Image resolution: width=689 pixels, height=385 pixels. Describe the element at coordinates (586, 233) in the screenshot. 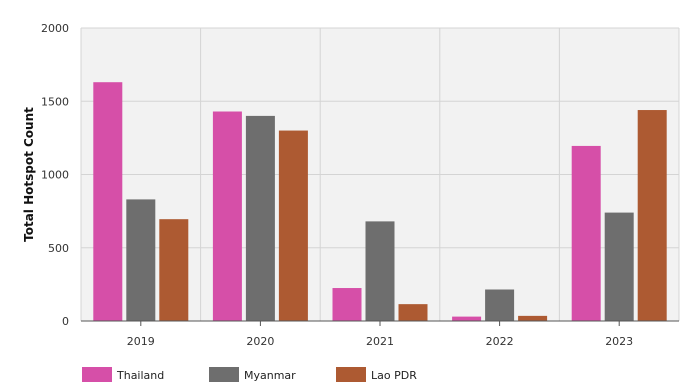

I see `bar-thailand-2023` at that location.